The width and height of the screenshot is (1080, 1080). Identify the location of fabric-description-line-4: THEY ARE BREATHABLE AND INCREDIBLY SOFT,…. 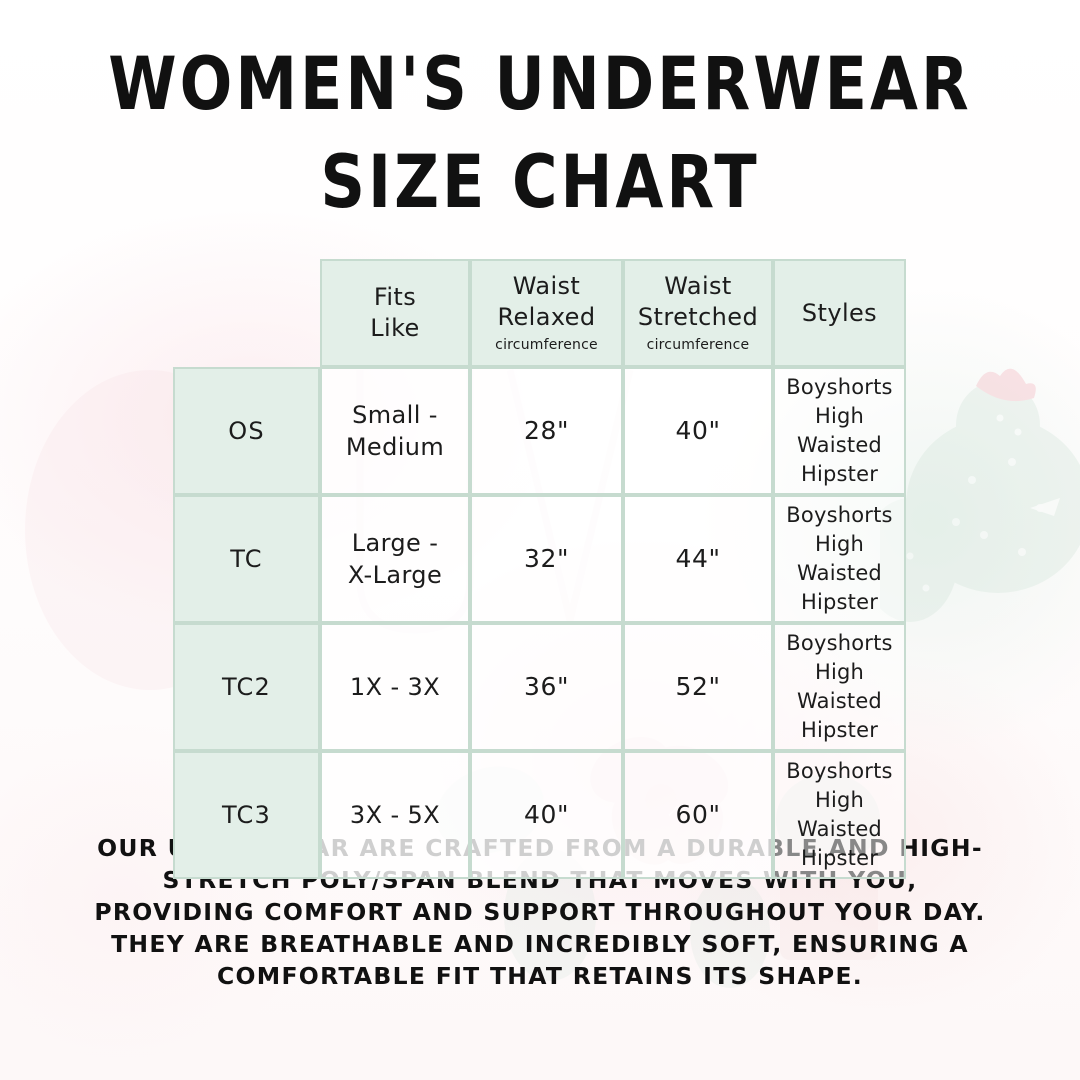
(540, 944).